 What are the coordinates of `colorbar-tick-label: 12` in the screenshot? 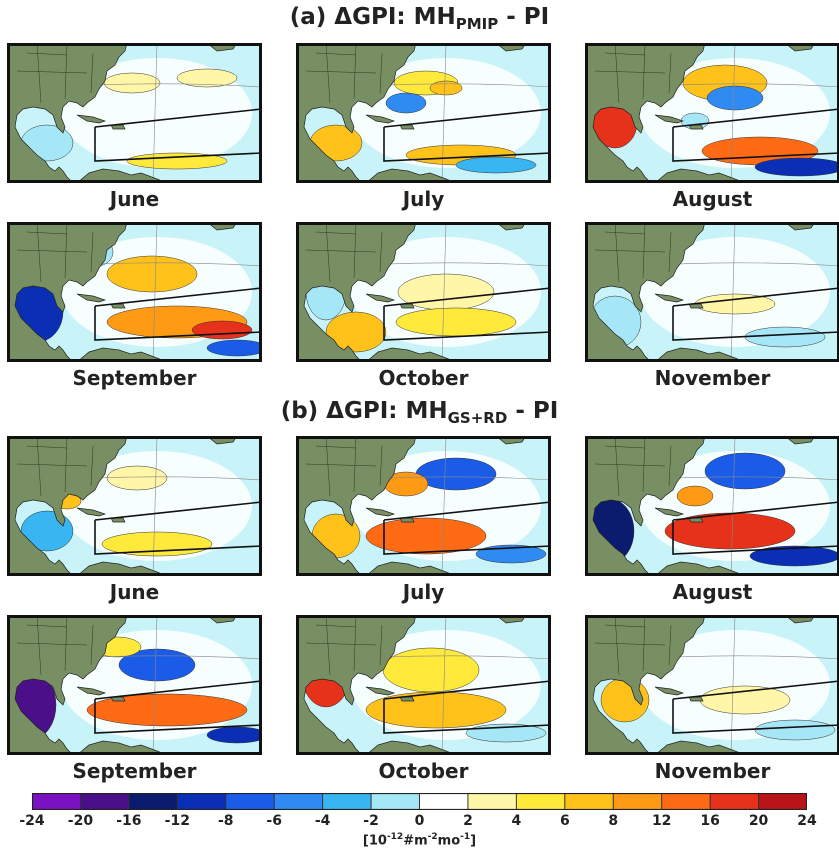 It's located at (661, 821).